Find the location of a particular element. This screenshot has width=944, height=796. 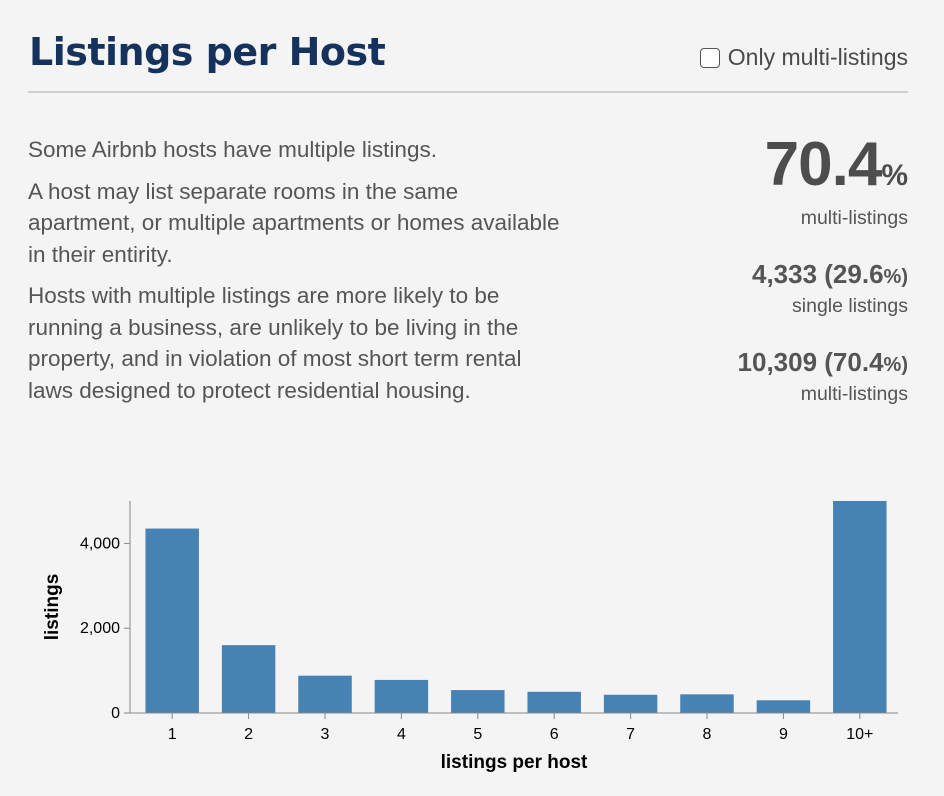

x-axis-label: listings per host is located at coordinates (514, 762).